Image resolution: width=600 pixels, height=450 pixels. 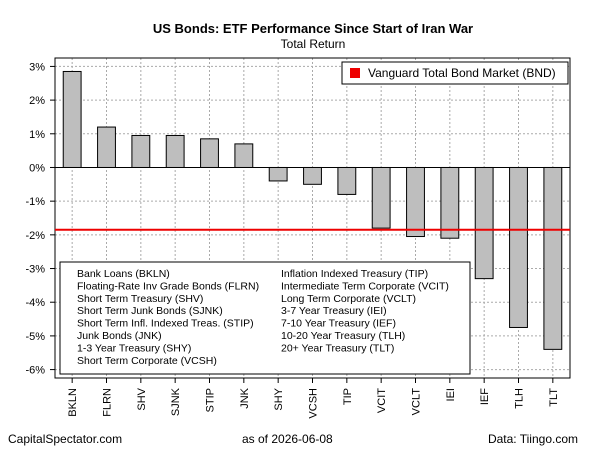 I want to click on xtick-label-vclt: VCLT, so click(x=417, y=402).